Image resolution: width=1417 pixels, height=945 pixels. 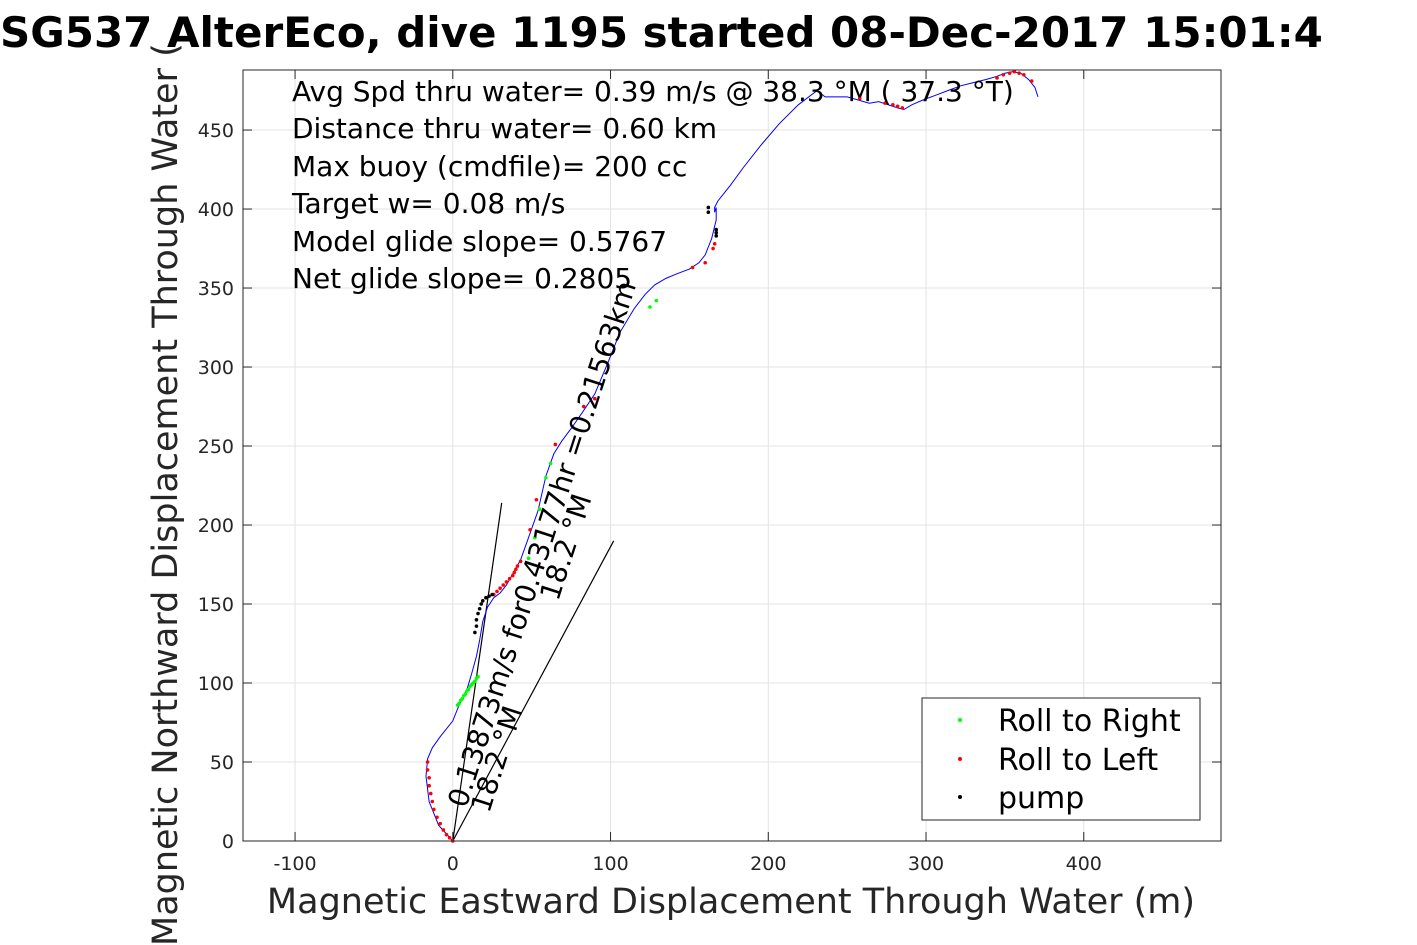 What do you see at coordinates (216, 605) in the screenshot?
I see `y-tick-label: 150` at bounding box center [216, 605].